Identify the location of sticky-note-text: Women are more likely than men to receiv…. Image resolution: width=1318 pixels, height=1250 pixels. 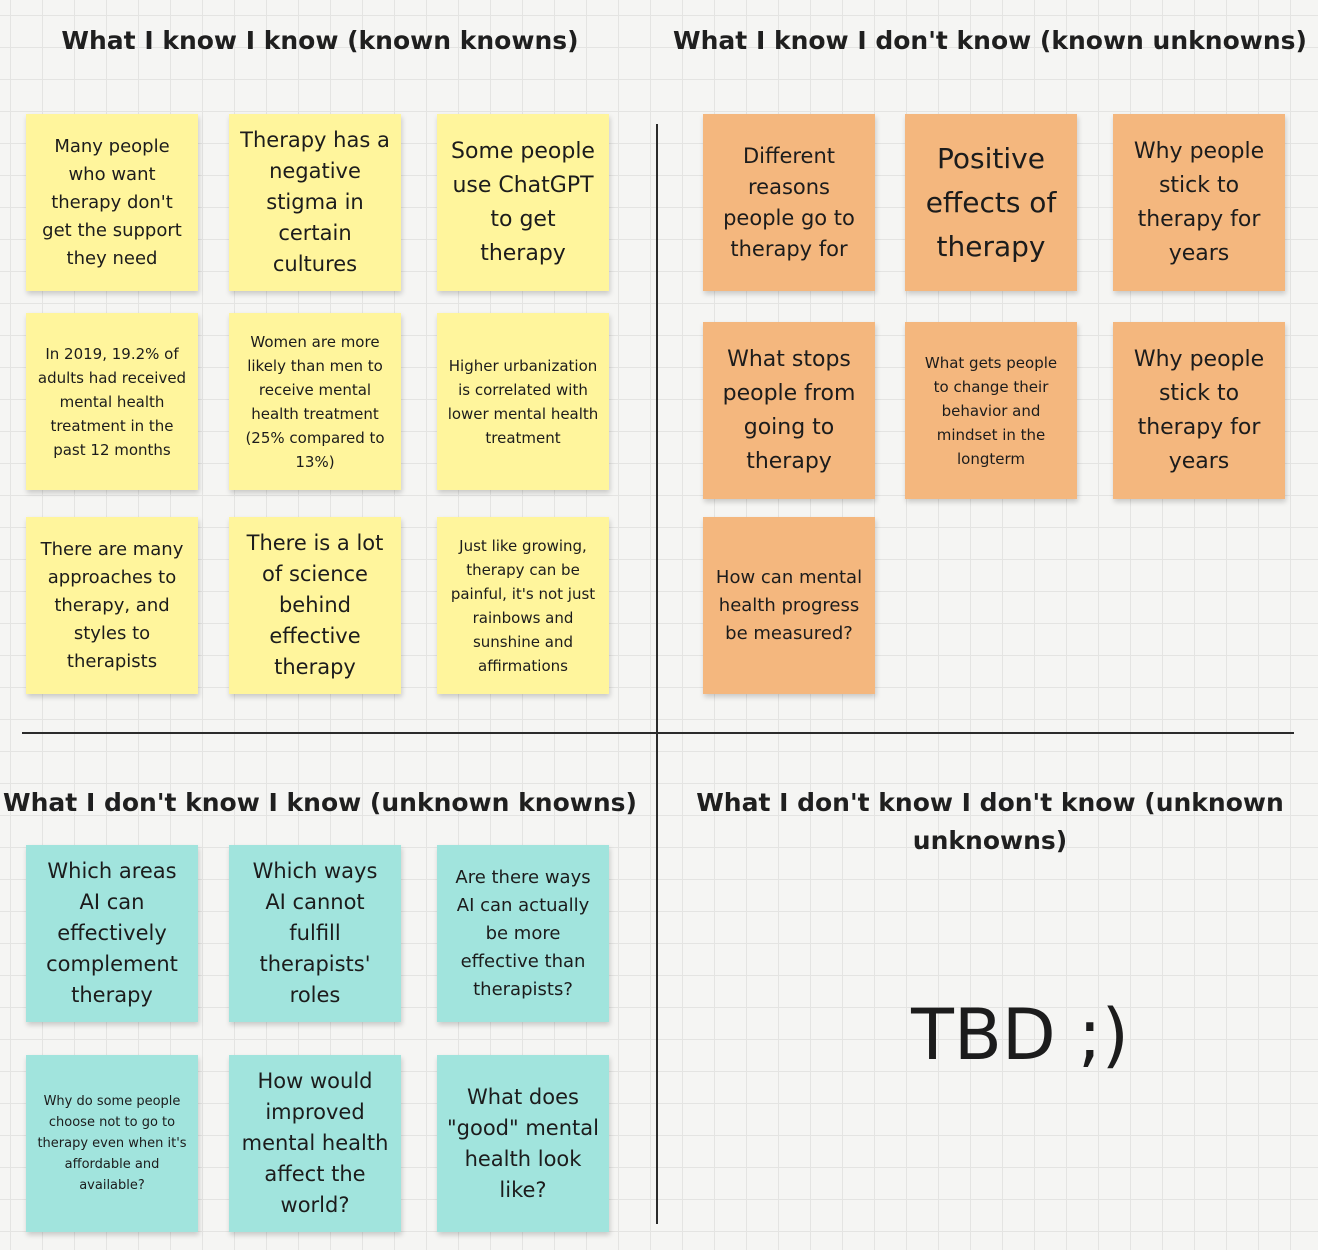
(315, 401).